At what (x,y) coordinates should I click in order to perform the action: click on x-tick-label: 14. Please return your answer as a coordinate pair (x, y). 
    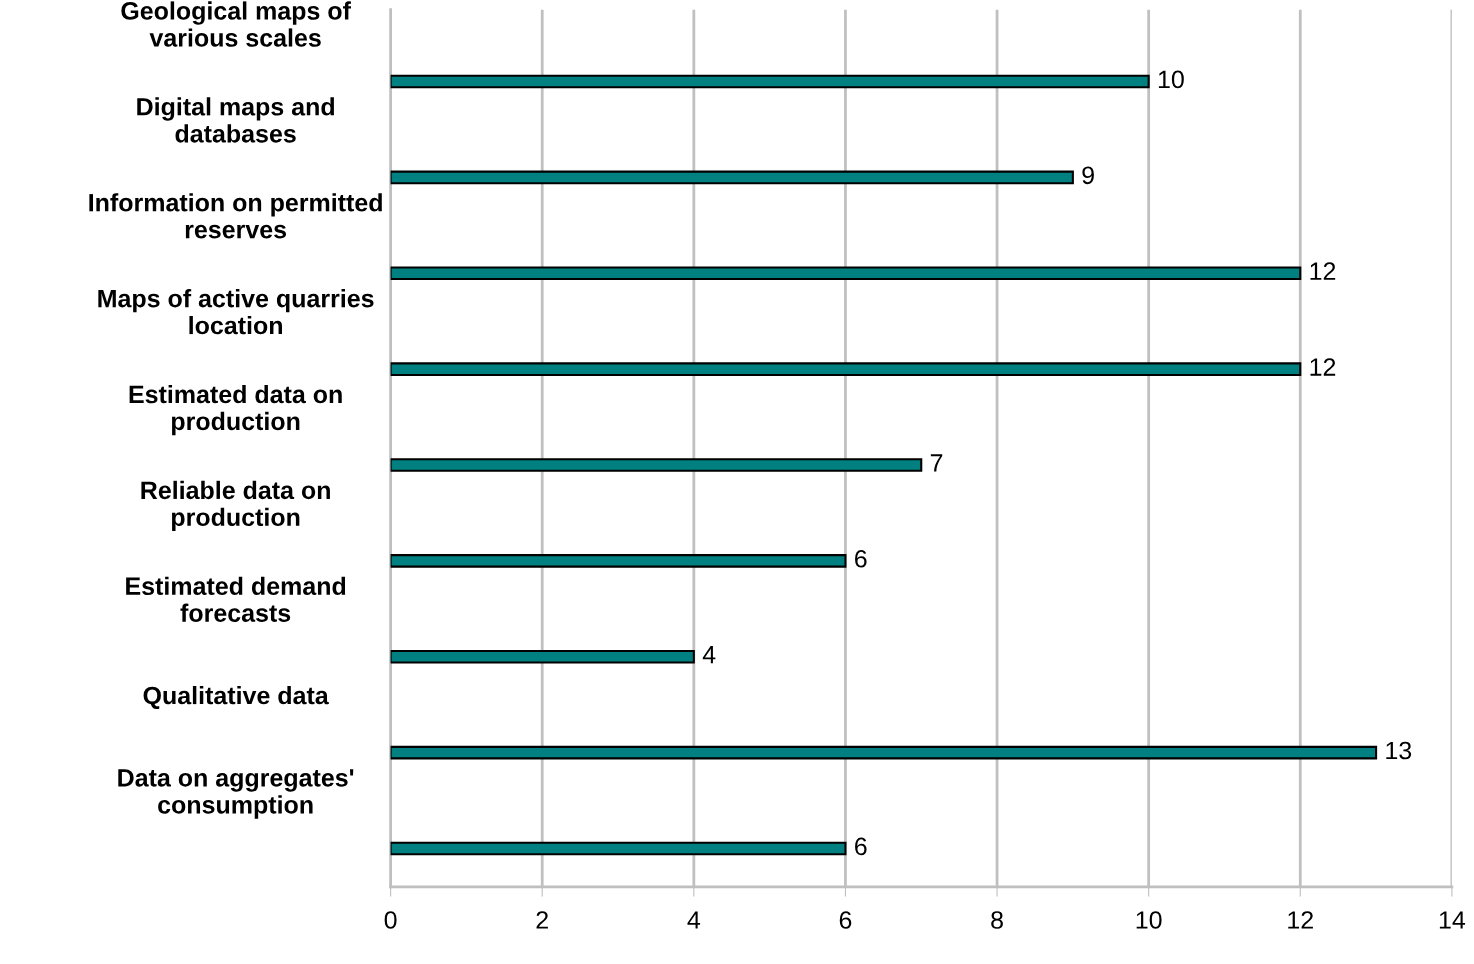
    Looking at the image, I should click on (1452, 920).